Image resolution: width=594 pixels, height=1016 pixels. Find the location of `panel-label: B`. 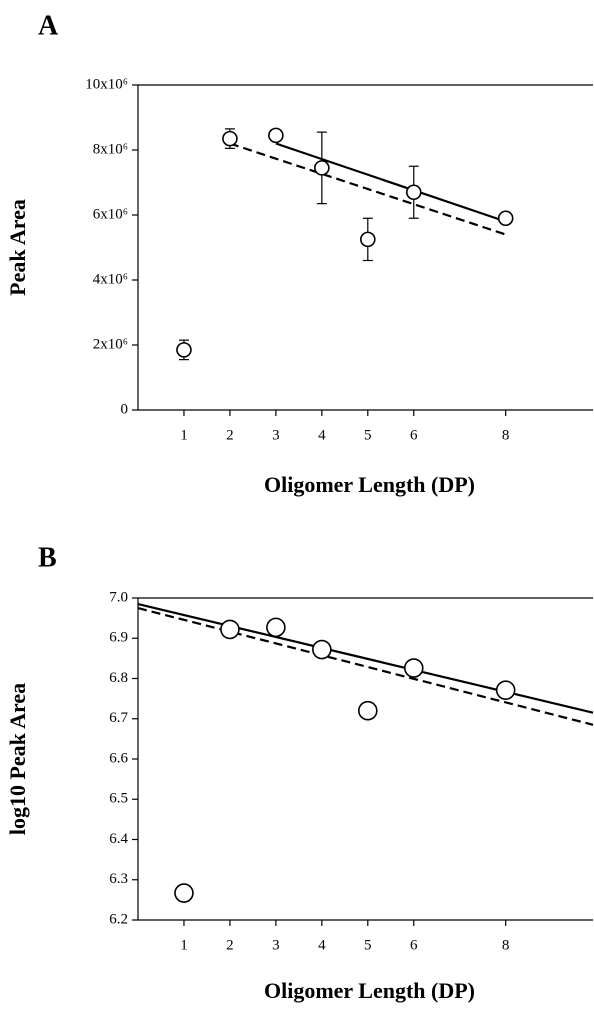

panel-label: B is located at coordinates (47, 557).